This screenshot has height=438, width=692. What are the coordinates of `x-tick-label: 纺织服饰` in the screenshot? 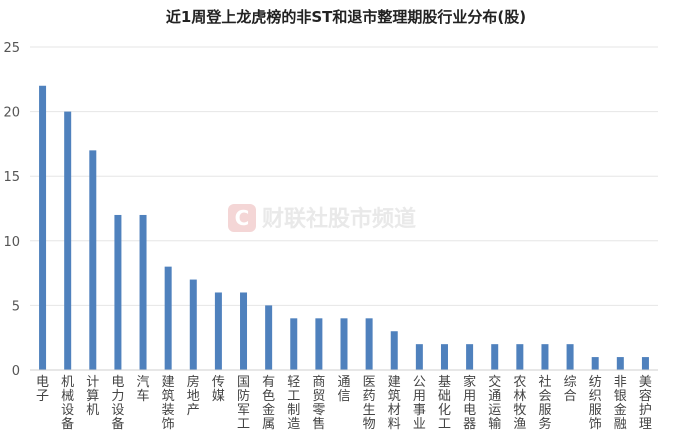 It's located at (595, 403).